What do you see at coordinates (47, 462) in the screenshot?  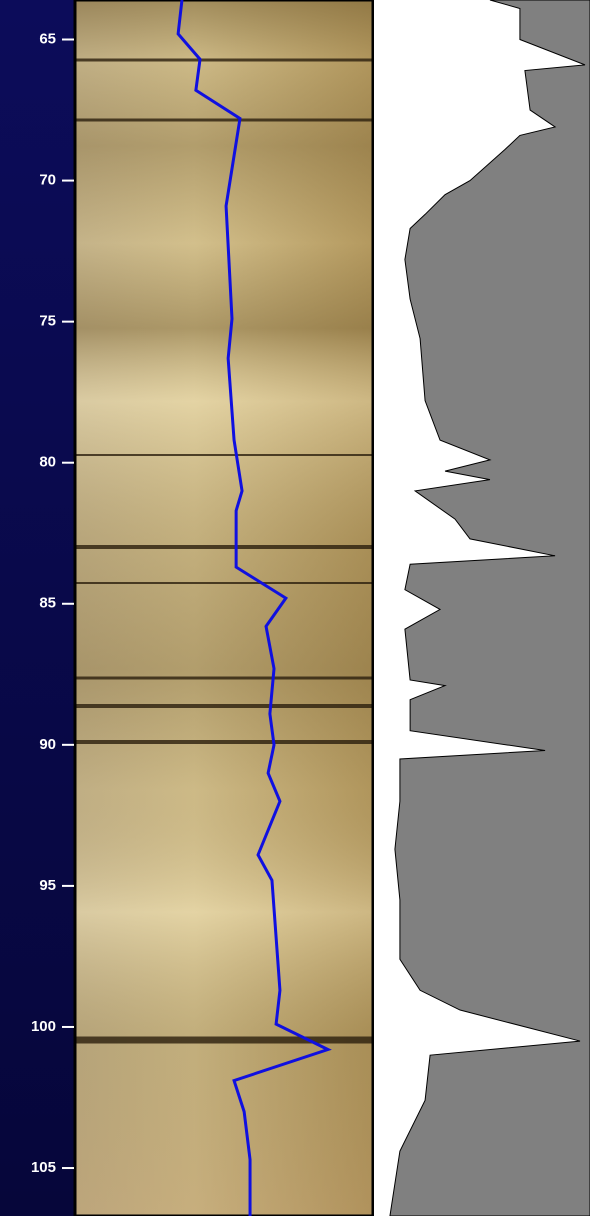 I see `y-tick-label: 80` at bounding box center [47, 462].